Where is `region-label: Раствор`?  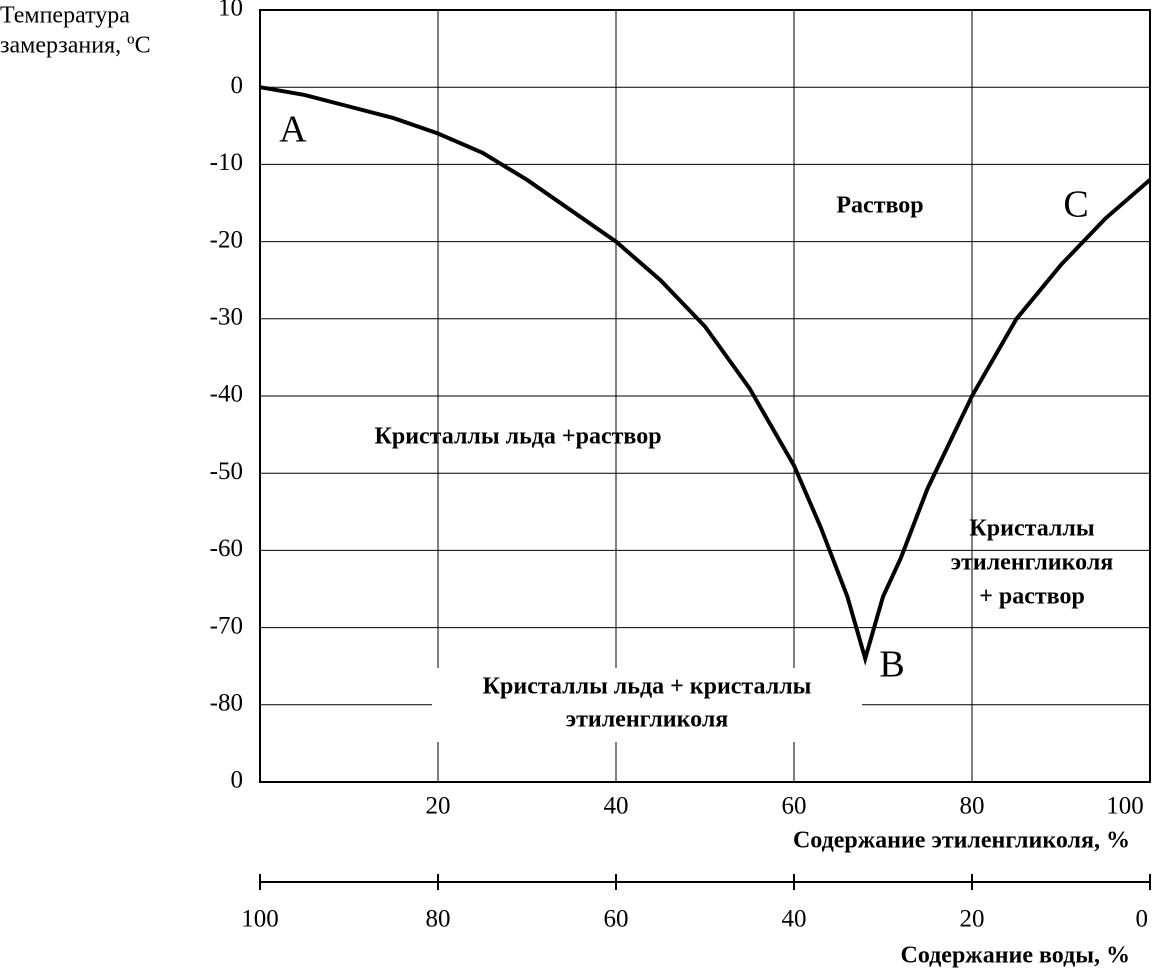
region-label: Раствор is located at coordinates (879, 206).